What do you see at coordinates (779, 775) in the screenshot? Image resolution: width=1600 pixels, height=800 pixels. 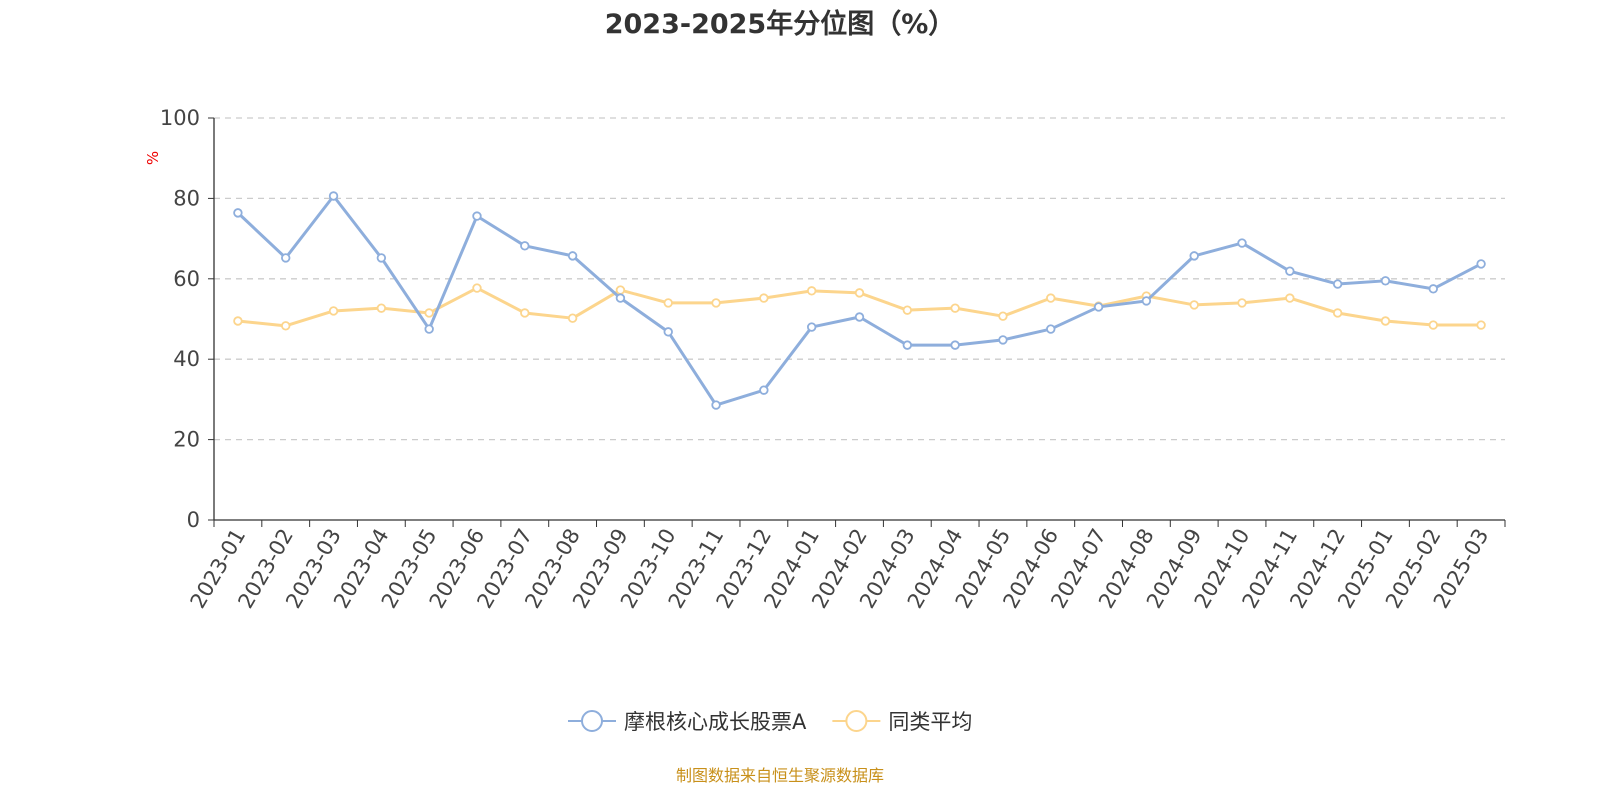 I see `data-source-footer: 制图数据来自恒生聚源数据库` at bounding box center [779, 775].